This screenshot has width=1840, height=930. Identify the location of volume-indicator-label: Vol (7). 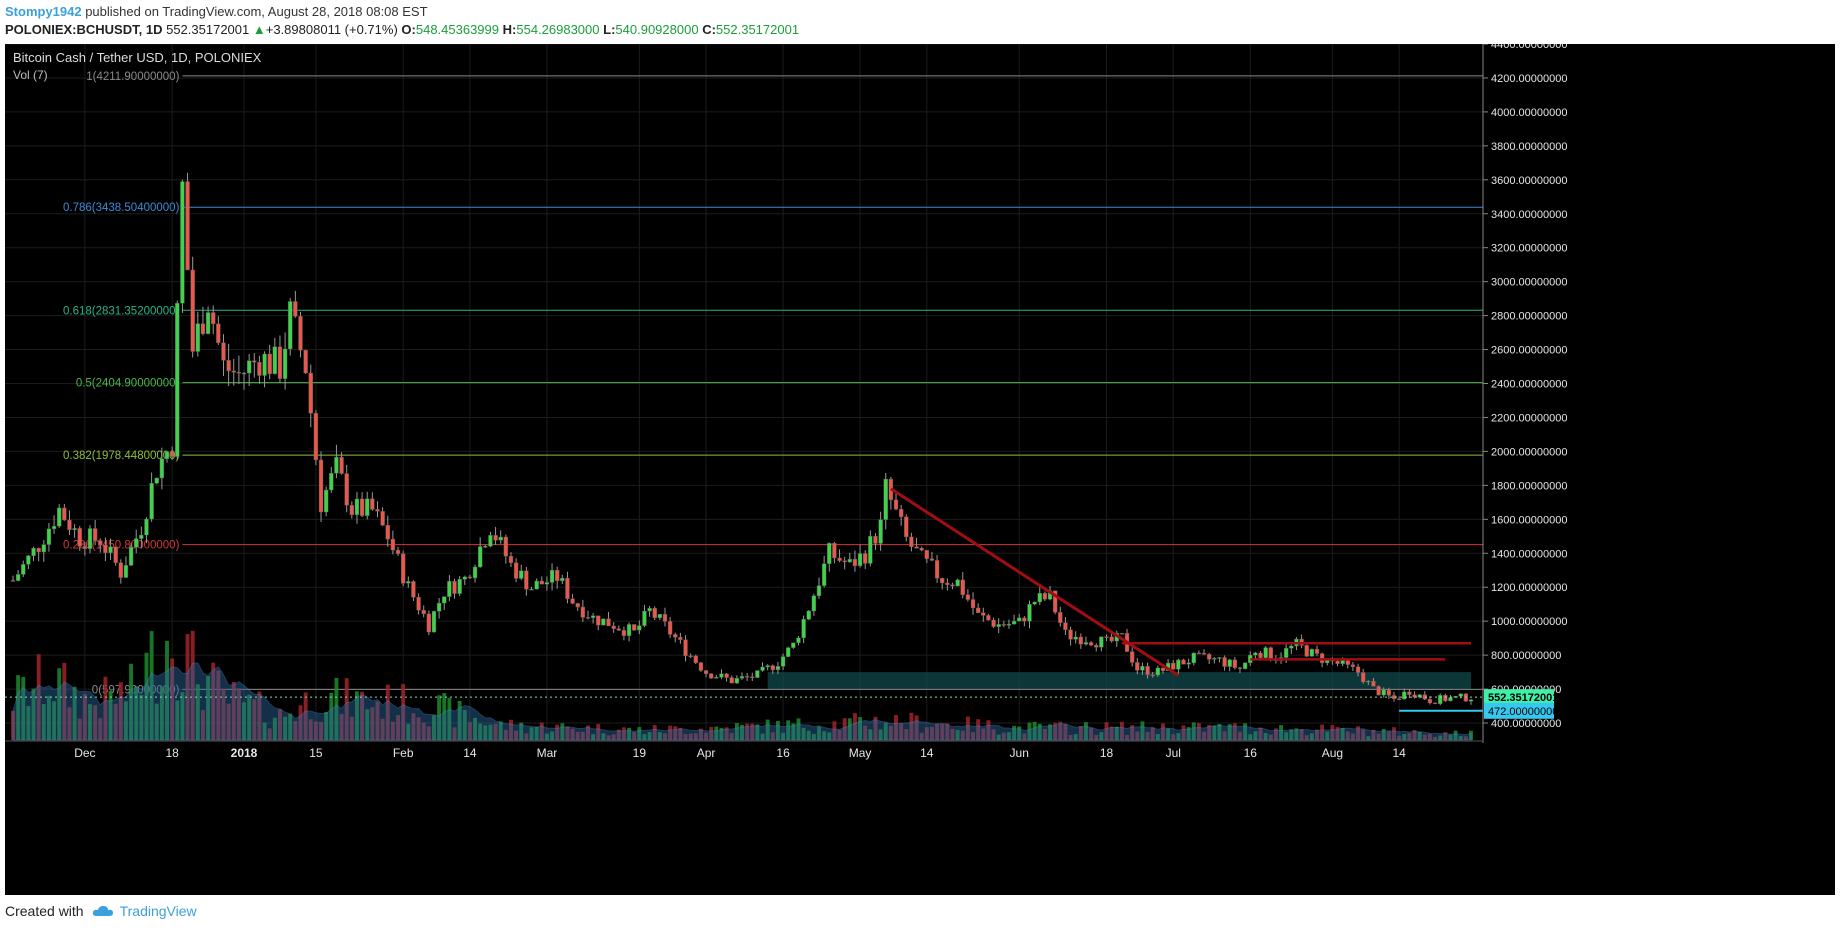
(30, 75).